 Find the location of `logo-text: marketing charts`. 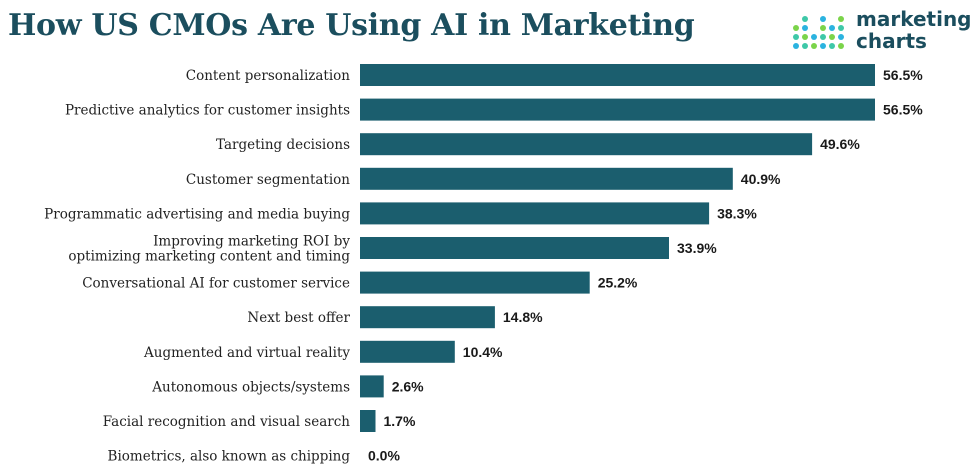

logo-text: marketing charts is located at coordinates (914, 30).